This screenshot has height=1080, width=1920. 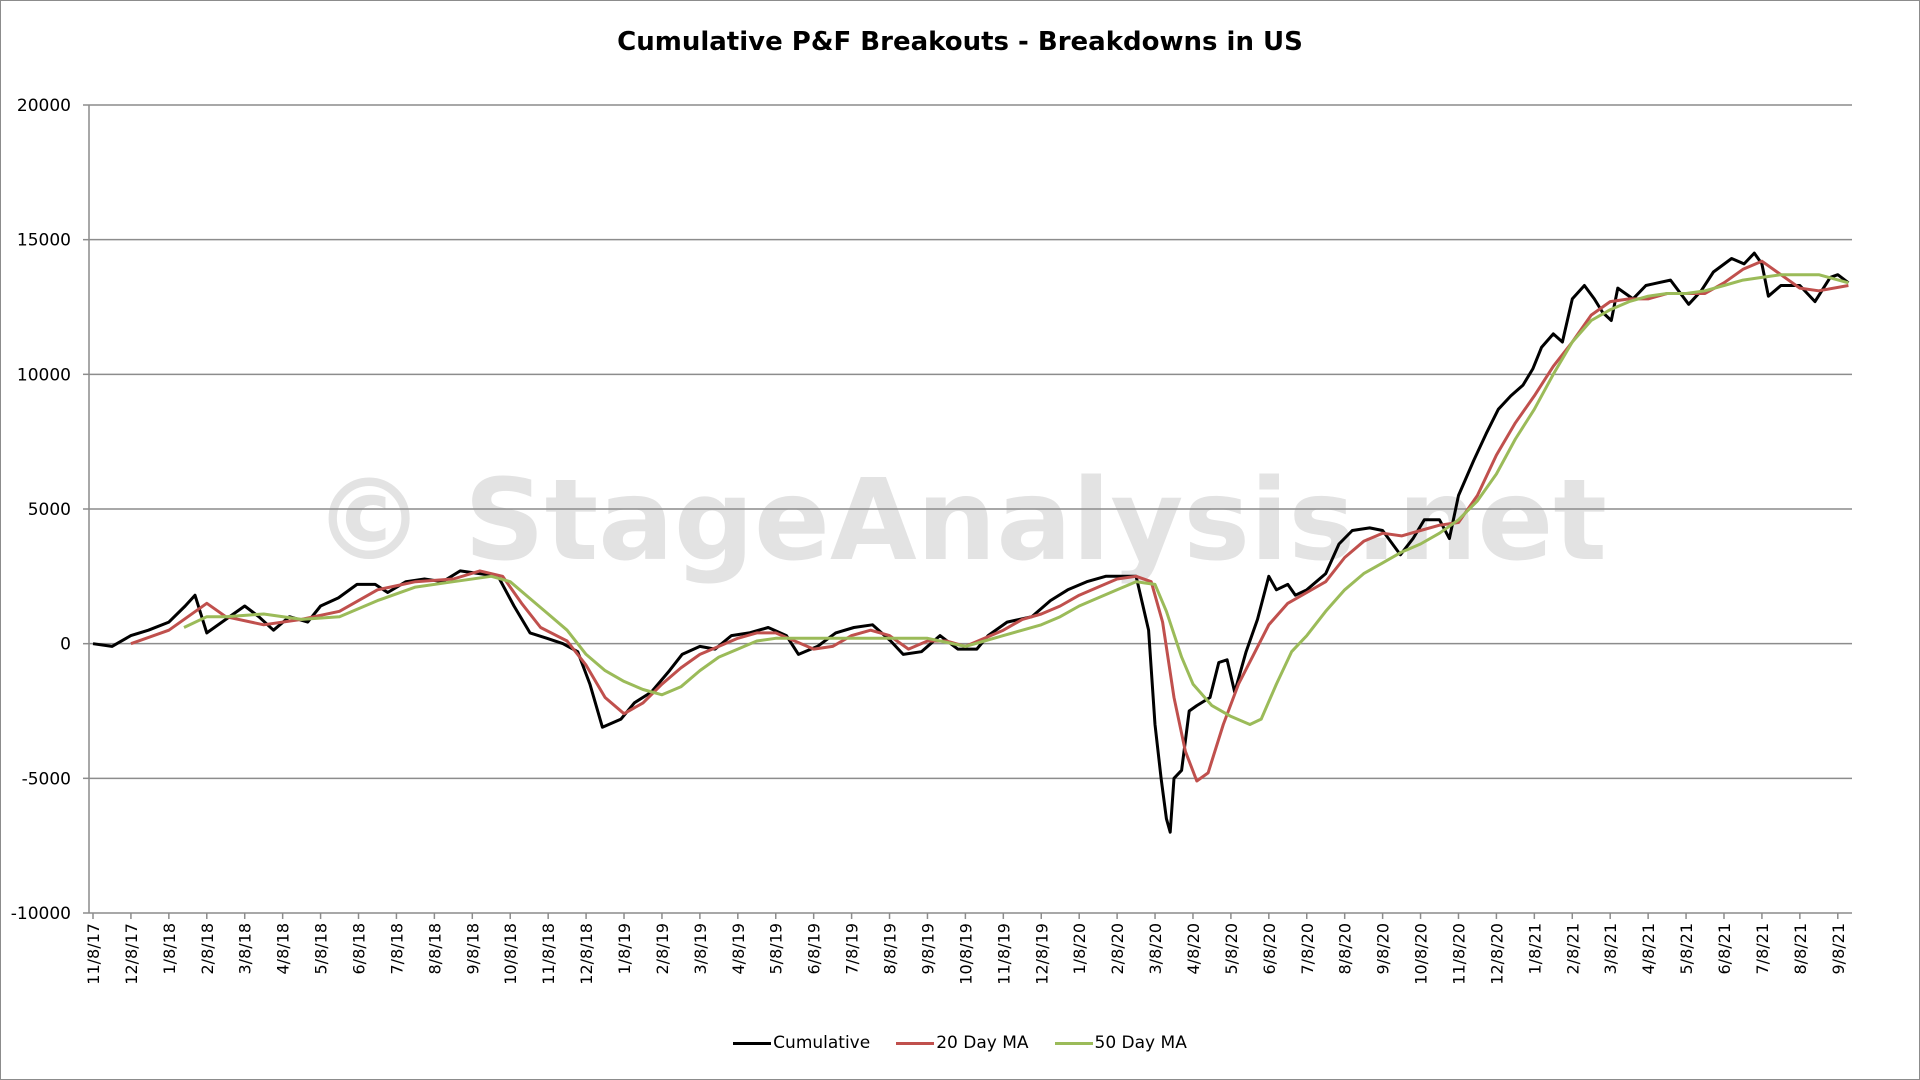 What do you see at coordinates (700, 949) in the screenshot?
I see `x-tick-label: 3/8/19` at bounding box center [700, 949].